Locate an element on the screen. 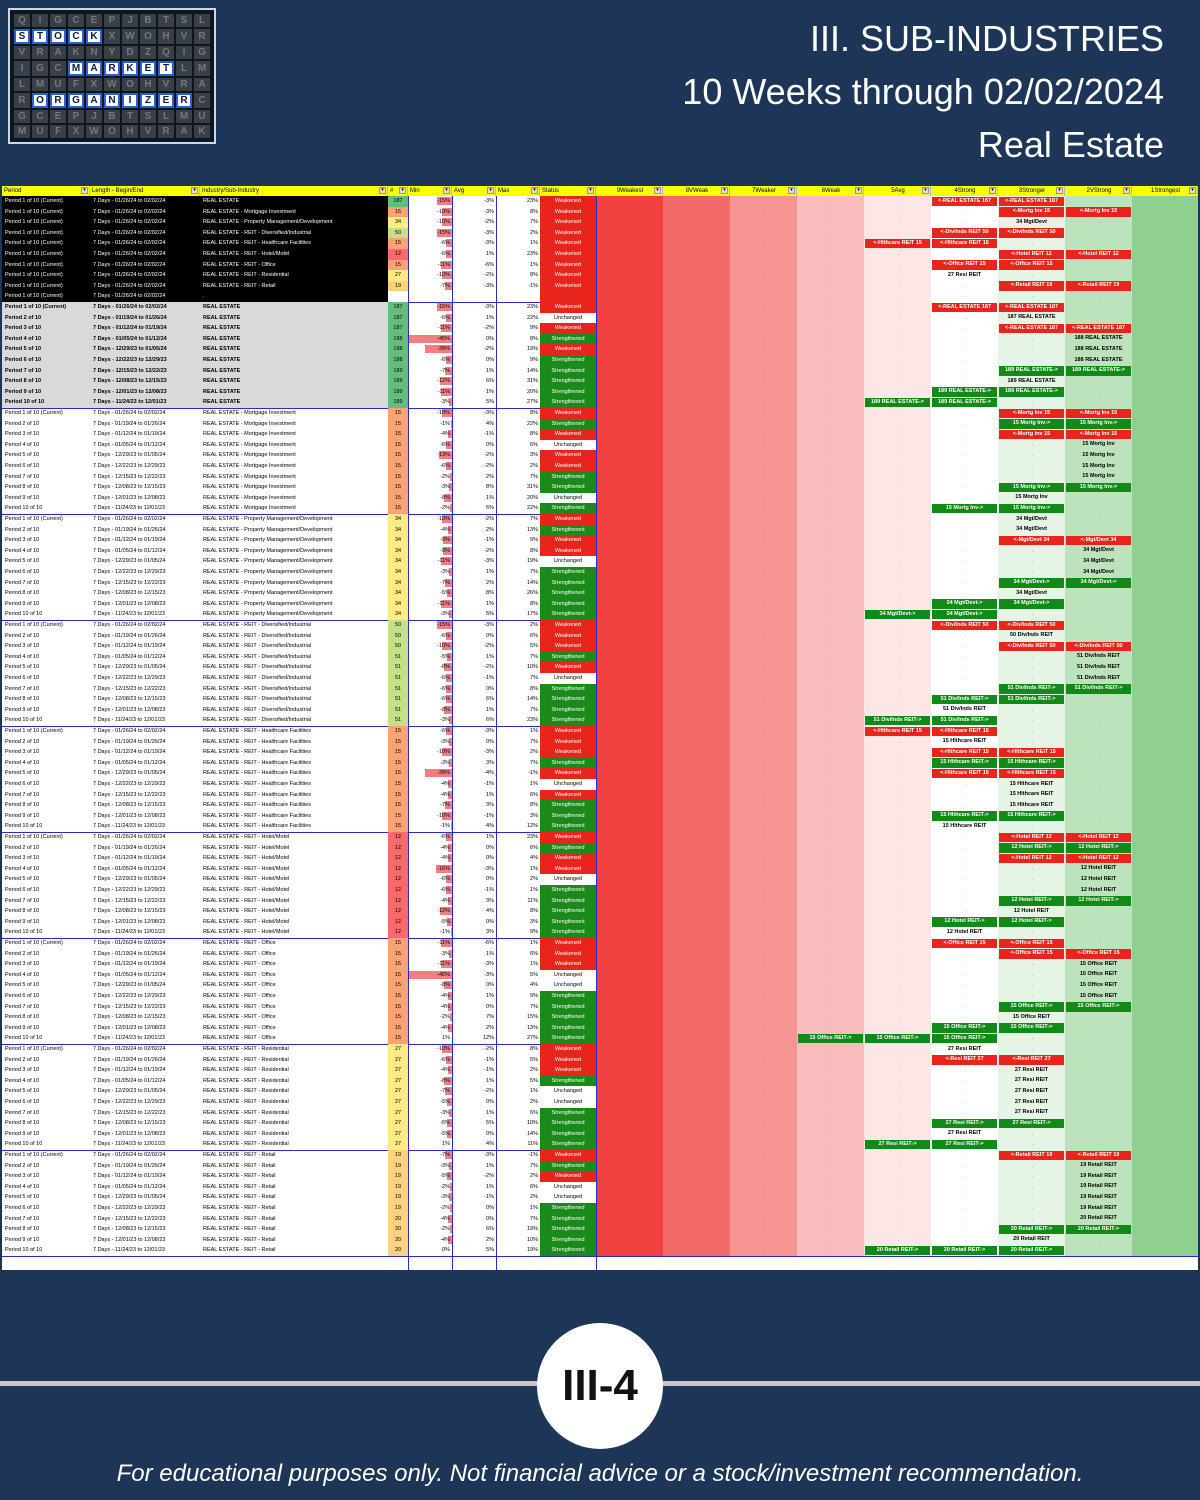 The width and height of the screenshot is (1200, 1500). column-header: 1Strongest ▾ is located at coordinates (1165, 191).